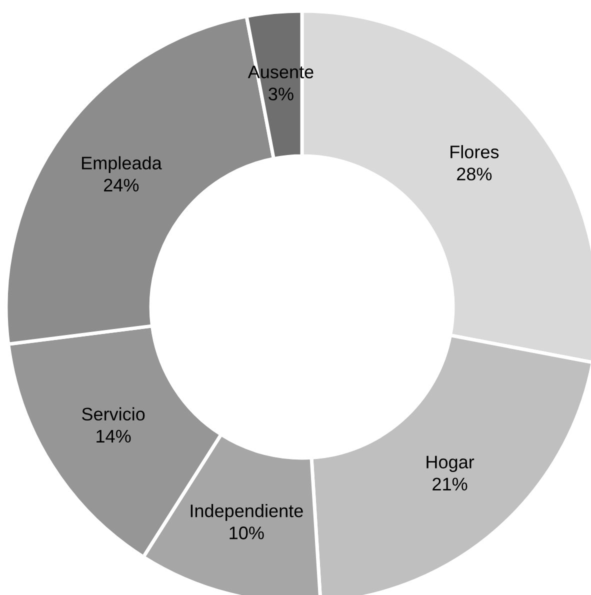  Describe the element at coordinates (474, 151) in the screenshot. I see `slice-label: Flores` at that location.